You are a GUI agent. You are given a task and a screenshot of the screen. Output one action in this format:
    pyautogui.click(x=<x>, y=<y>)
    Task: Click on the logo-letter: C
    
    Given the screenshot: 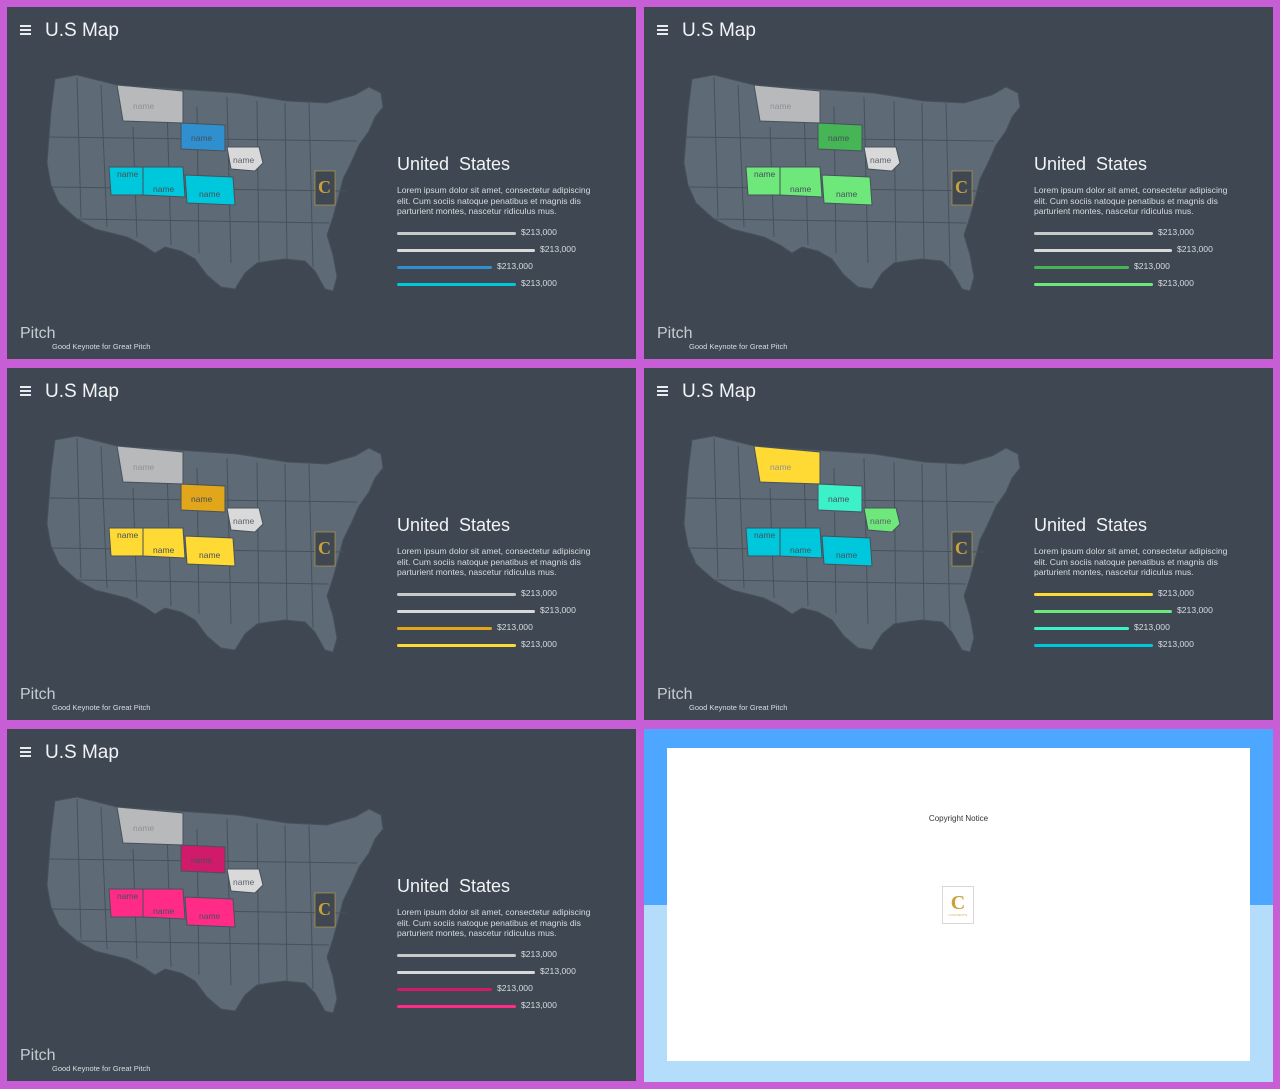 What is the action you would take?
    pyautogui.click(x=958, y=903)
    